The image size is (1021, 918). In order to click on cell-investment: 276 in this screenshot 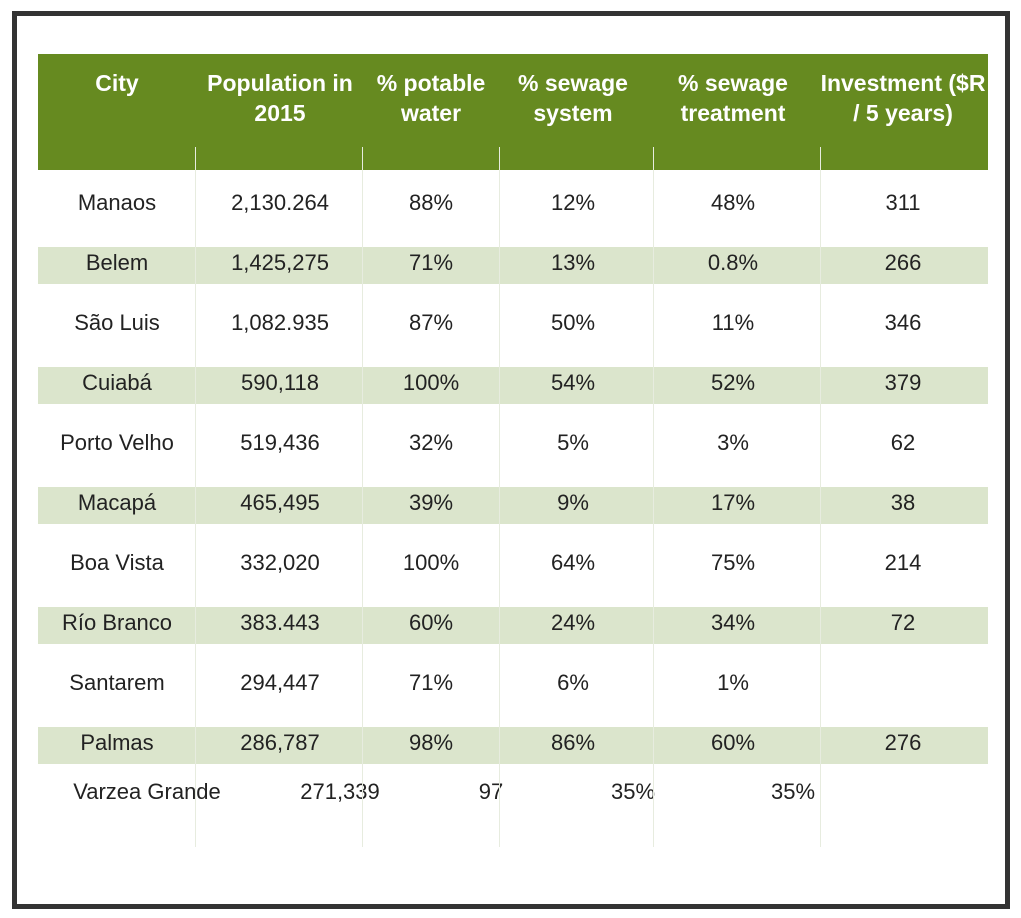, I will do `click(903, 742)`.